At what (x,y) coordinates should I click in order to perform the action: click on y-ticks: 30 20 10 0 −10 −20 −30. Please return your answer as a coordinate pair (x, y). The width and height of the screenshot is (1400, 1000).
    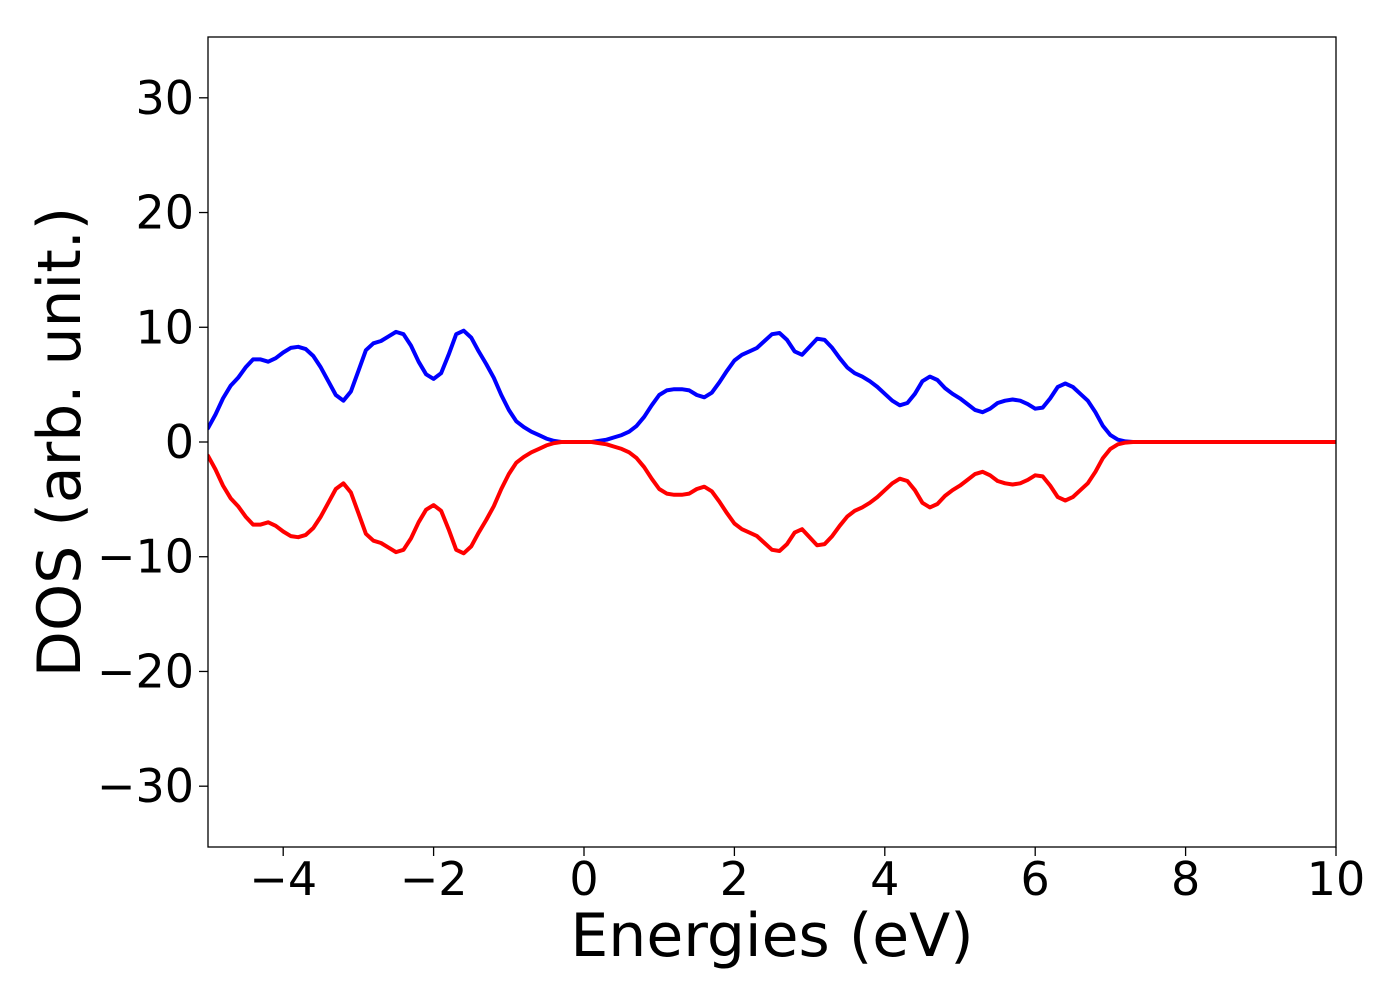
    Looking at the image, I should click on (152, 442).